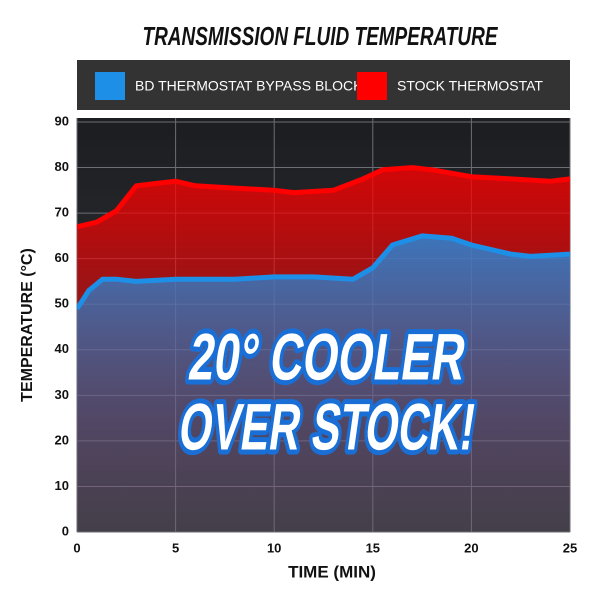 The width and height of the screenshot is (600, 600). I want to click on y-tick-label: 80, so click(62, 166).